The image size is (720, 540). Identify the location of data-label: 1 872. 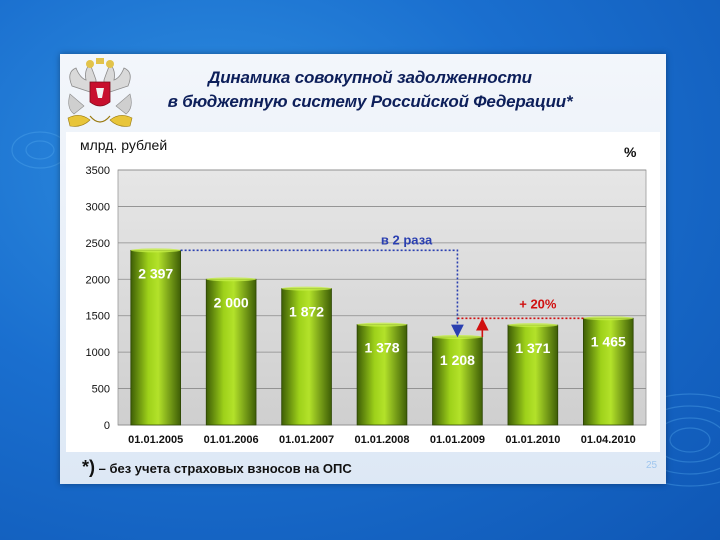
(306, 312).